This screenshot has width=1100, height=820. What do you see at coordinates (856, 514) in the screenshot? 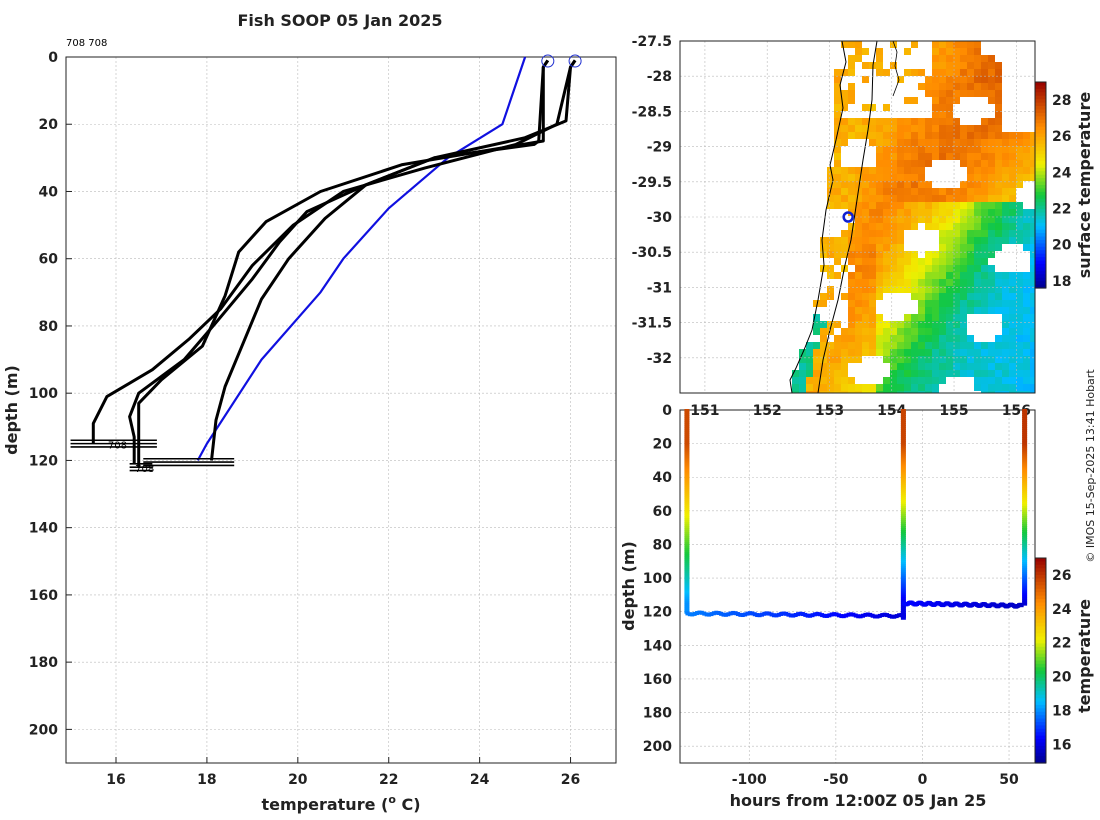
I see `timeseries-series` at bounding box center [856, 514].